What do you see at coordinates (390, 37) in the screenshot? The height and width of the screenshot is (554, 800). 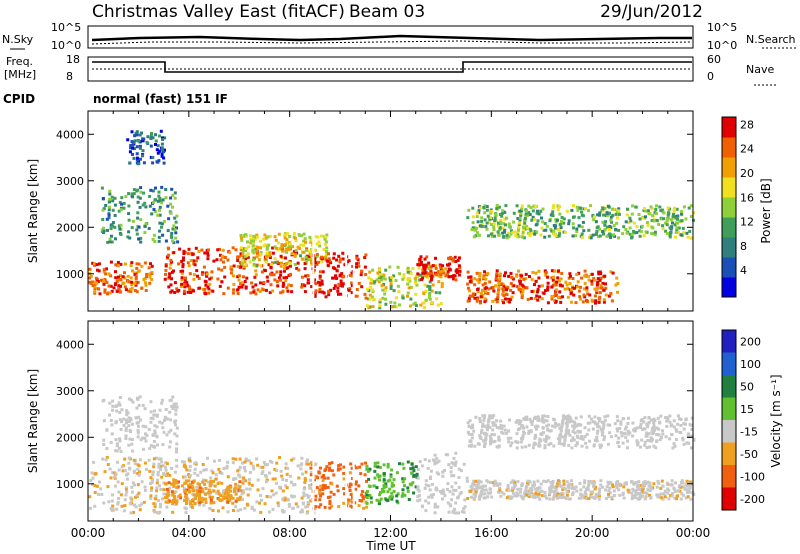 I see `noise-panel` at bounding box center [390, 37].